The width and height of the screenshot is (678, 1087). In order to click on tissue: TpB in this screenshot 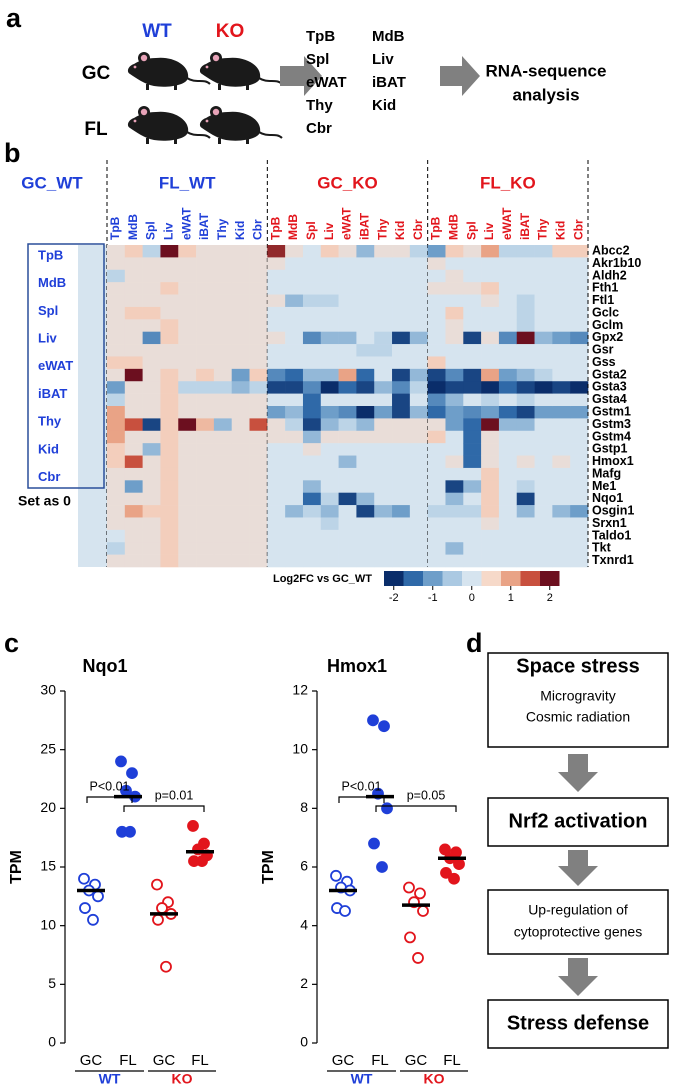, I will do `click(320, 36)`.